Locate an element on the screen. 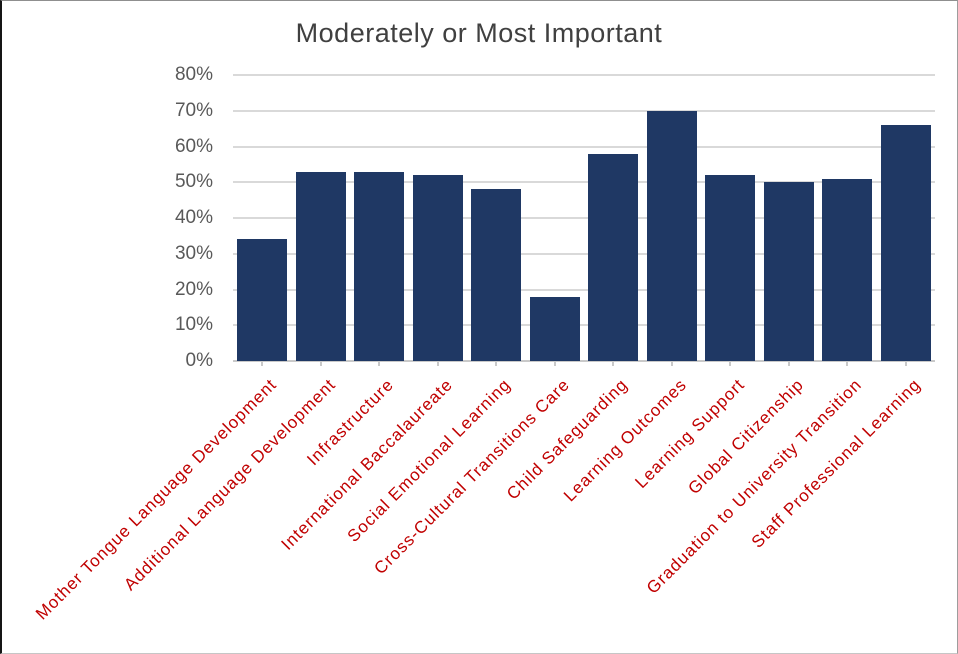 The height and width of the screenshot is (654, 958). x-axis-category-label: Graduation to University Transition is located at coordinates (754, 486).